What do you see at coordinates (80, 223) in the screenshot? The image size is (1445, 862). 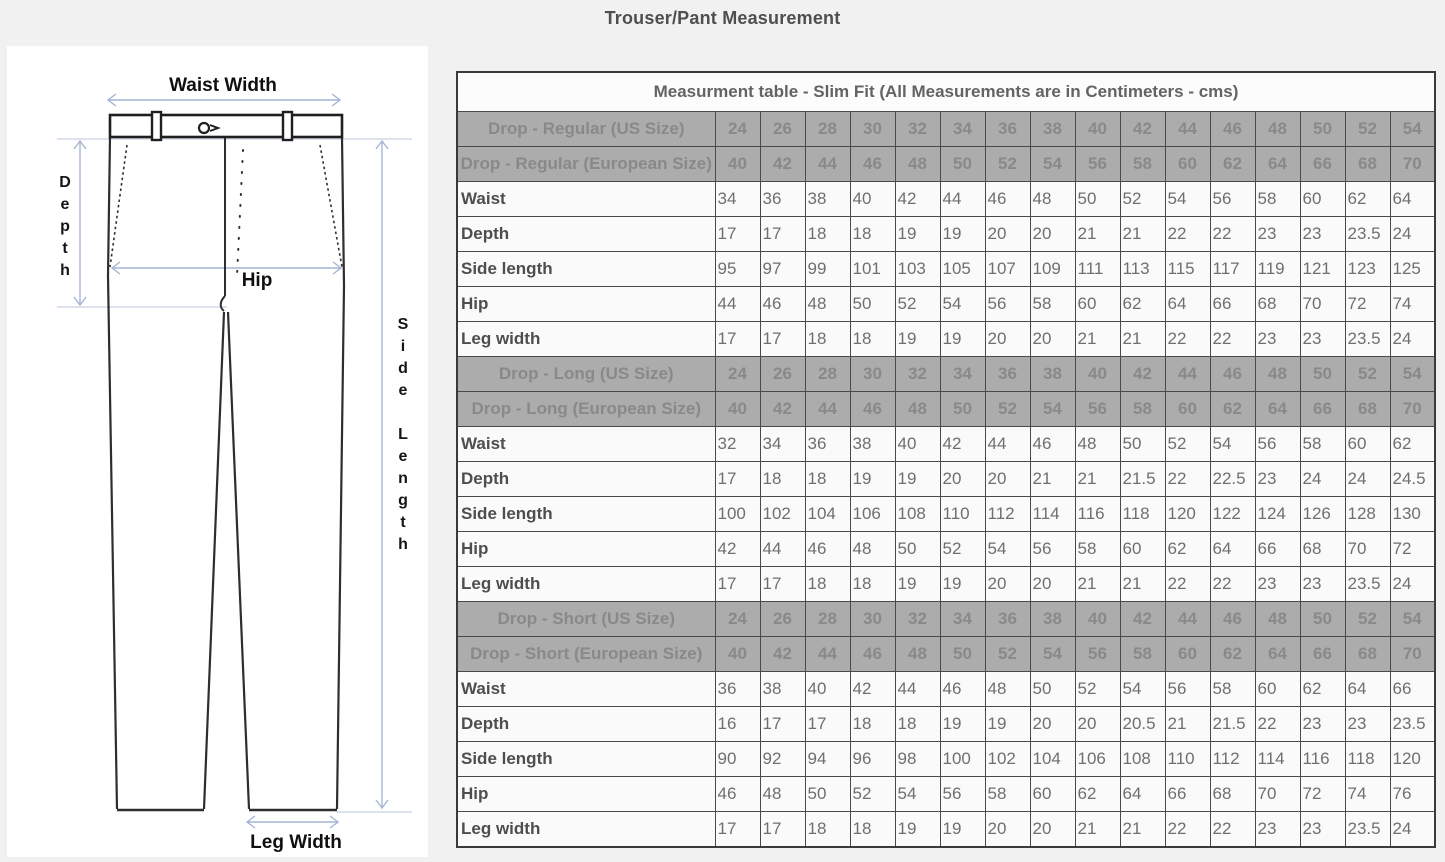 I see `depth-arrow-icon` at bounding box center [80, 223].